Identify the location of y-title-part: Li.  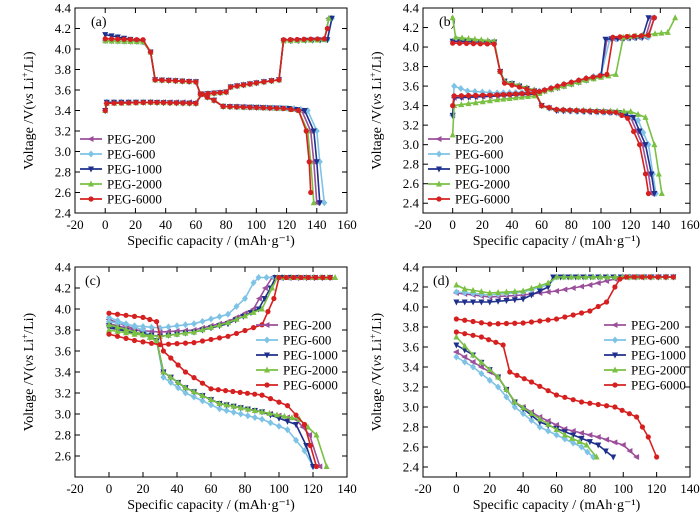
(377, 85).